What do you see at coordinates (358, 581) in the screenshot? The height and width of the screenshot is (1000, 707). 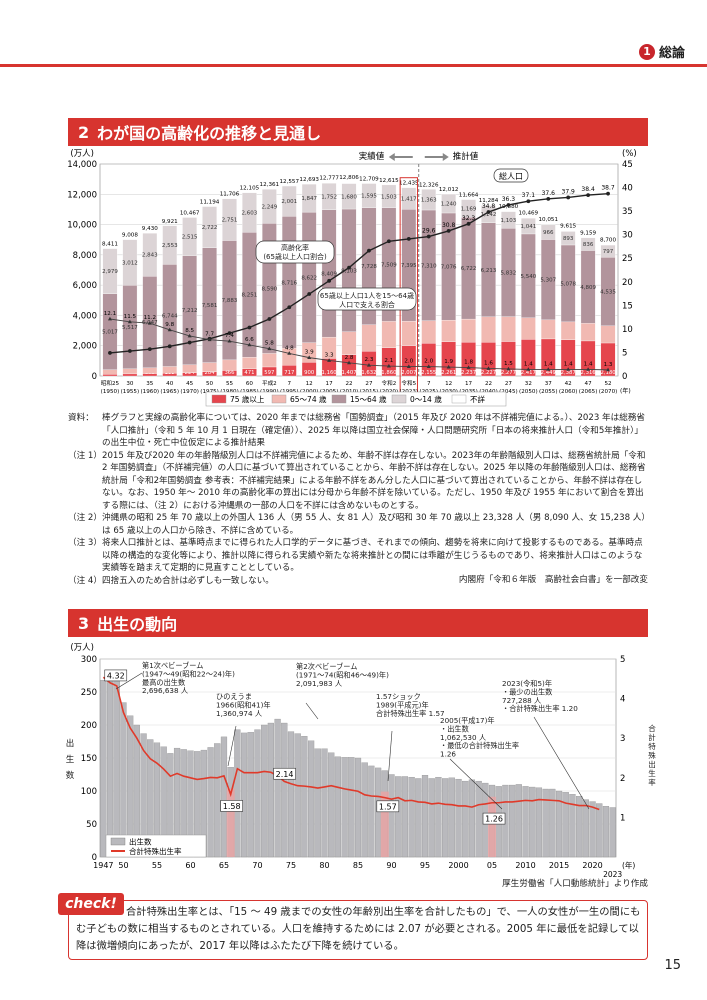 I see `note-row: （注 4） 四捨五入のため合計は必ずしも一致しない。` at bounding box center [358, 581].